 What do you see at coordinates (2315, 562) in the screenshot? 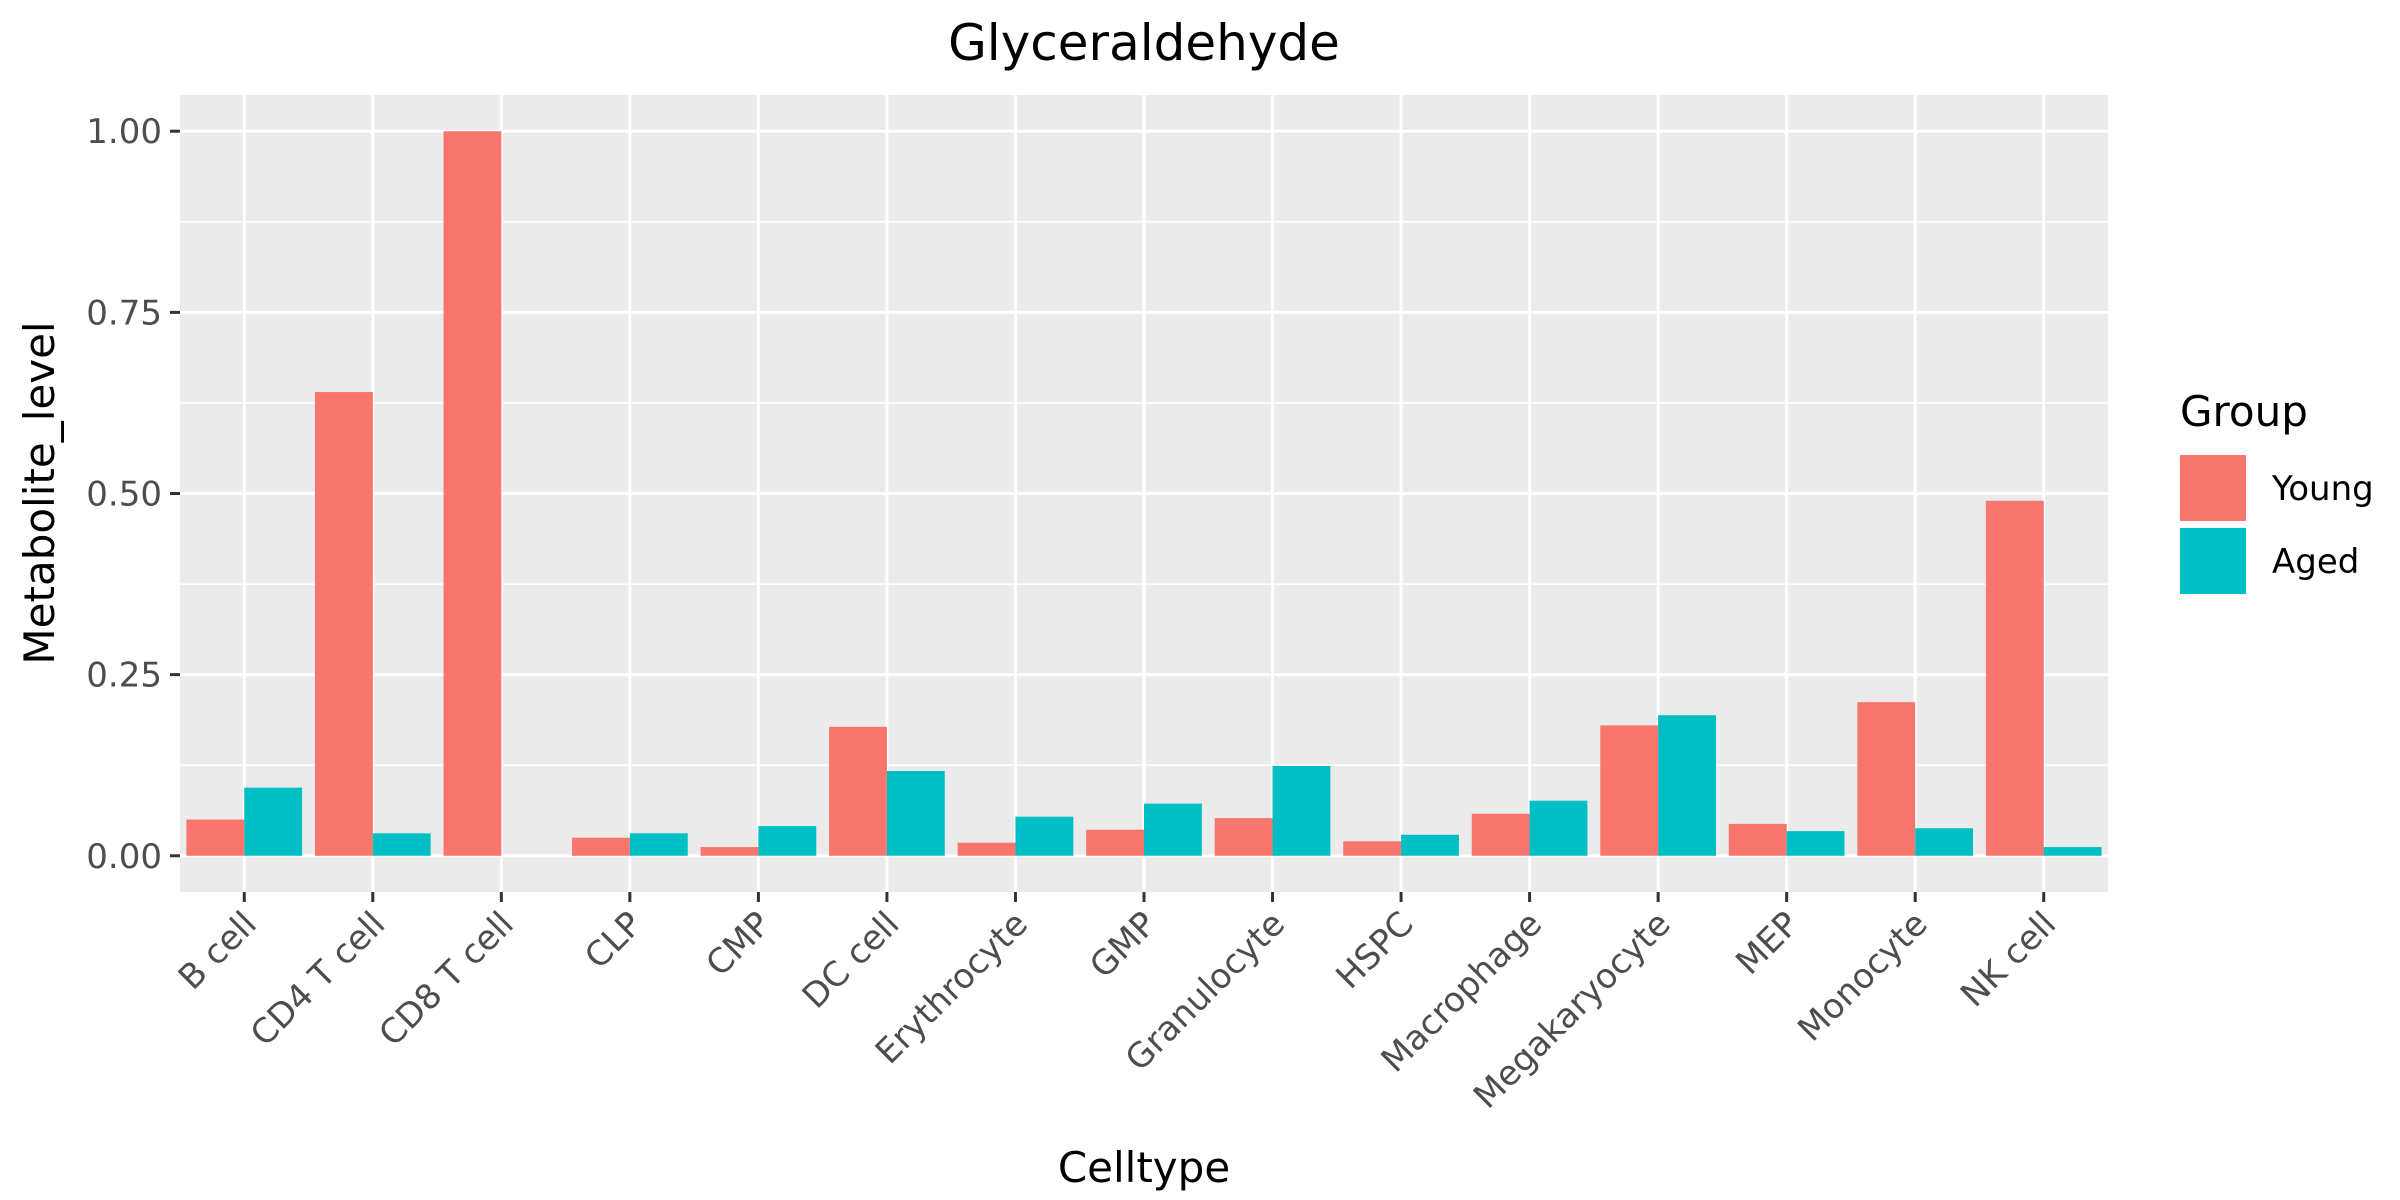
I see `legend-label: Aged` at bounding box center [2315, 562].